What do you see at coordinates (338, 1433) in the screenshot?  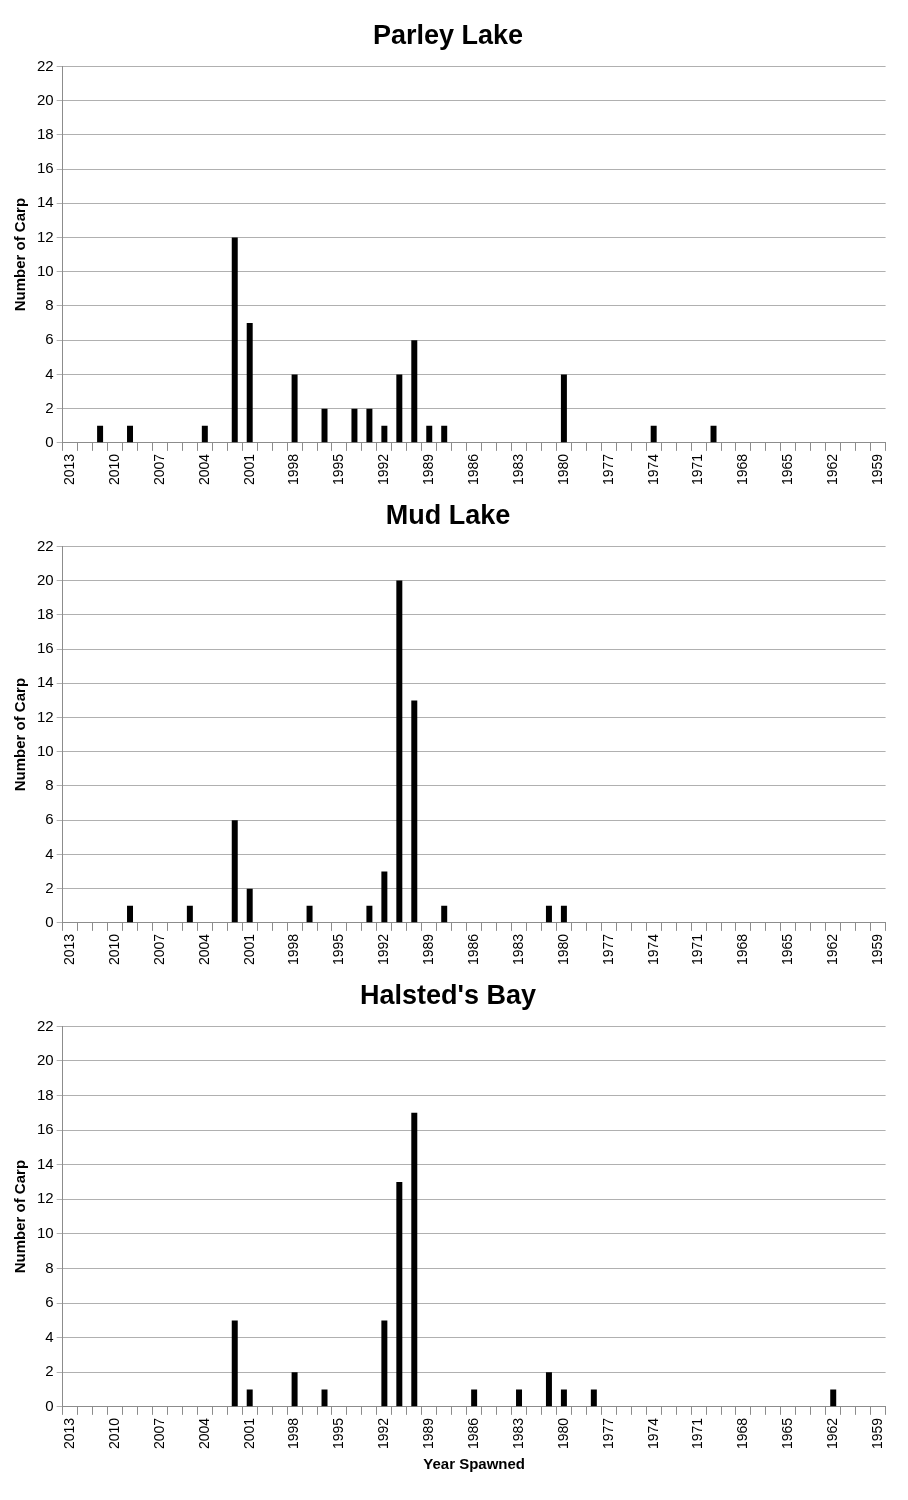 I see `x-tick-label: 1995` at bounding box center [338, 1433].